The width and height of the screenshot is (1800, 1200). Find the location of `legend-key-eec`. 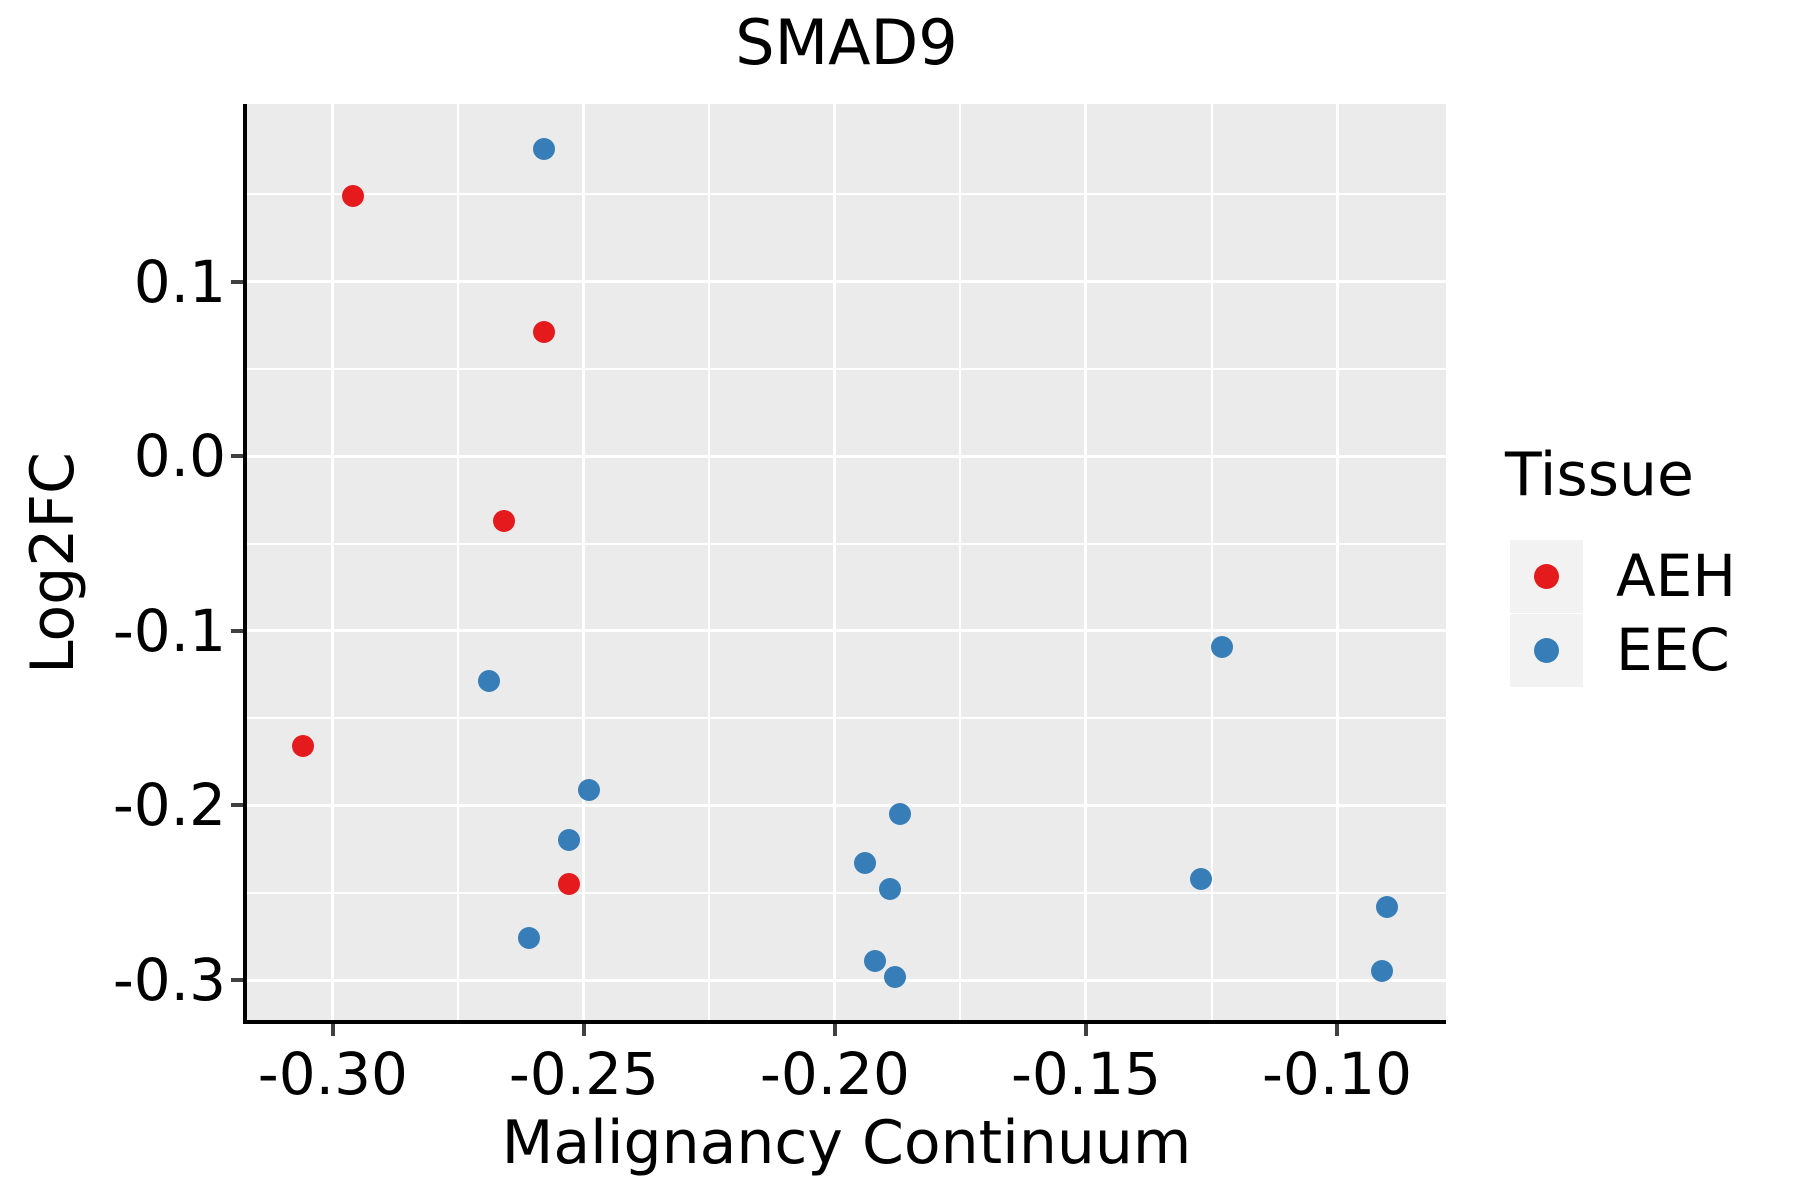

legend-key-eec is located at coordinates (1546, 650).